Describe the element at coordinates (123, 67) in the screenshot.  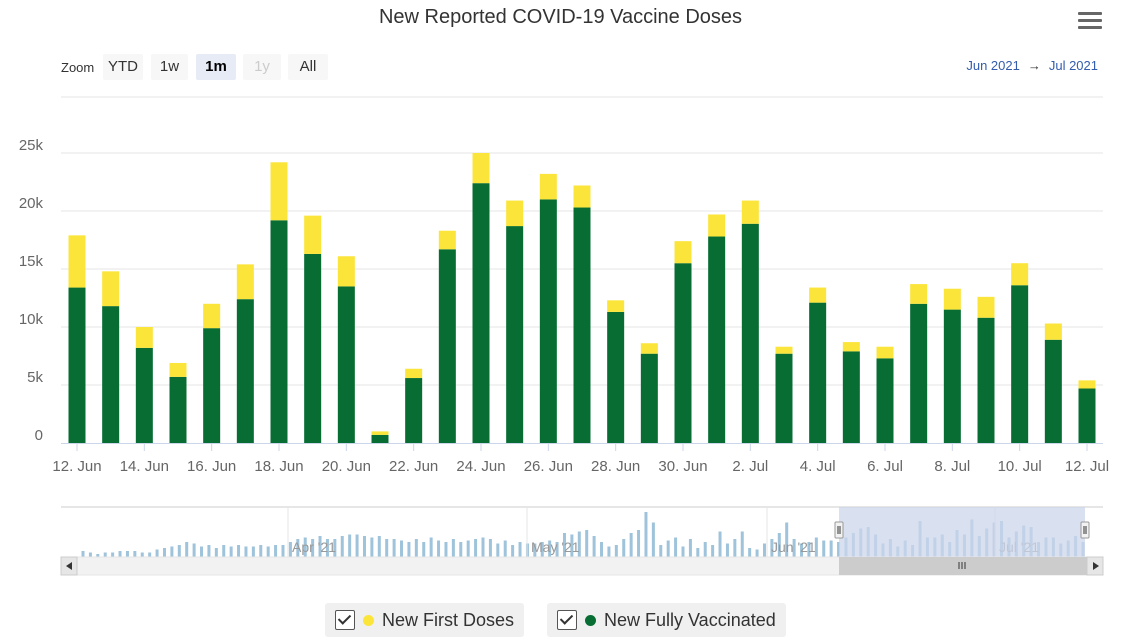
I see `zoom-ytd-button: YTD` at that location.